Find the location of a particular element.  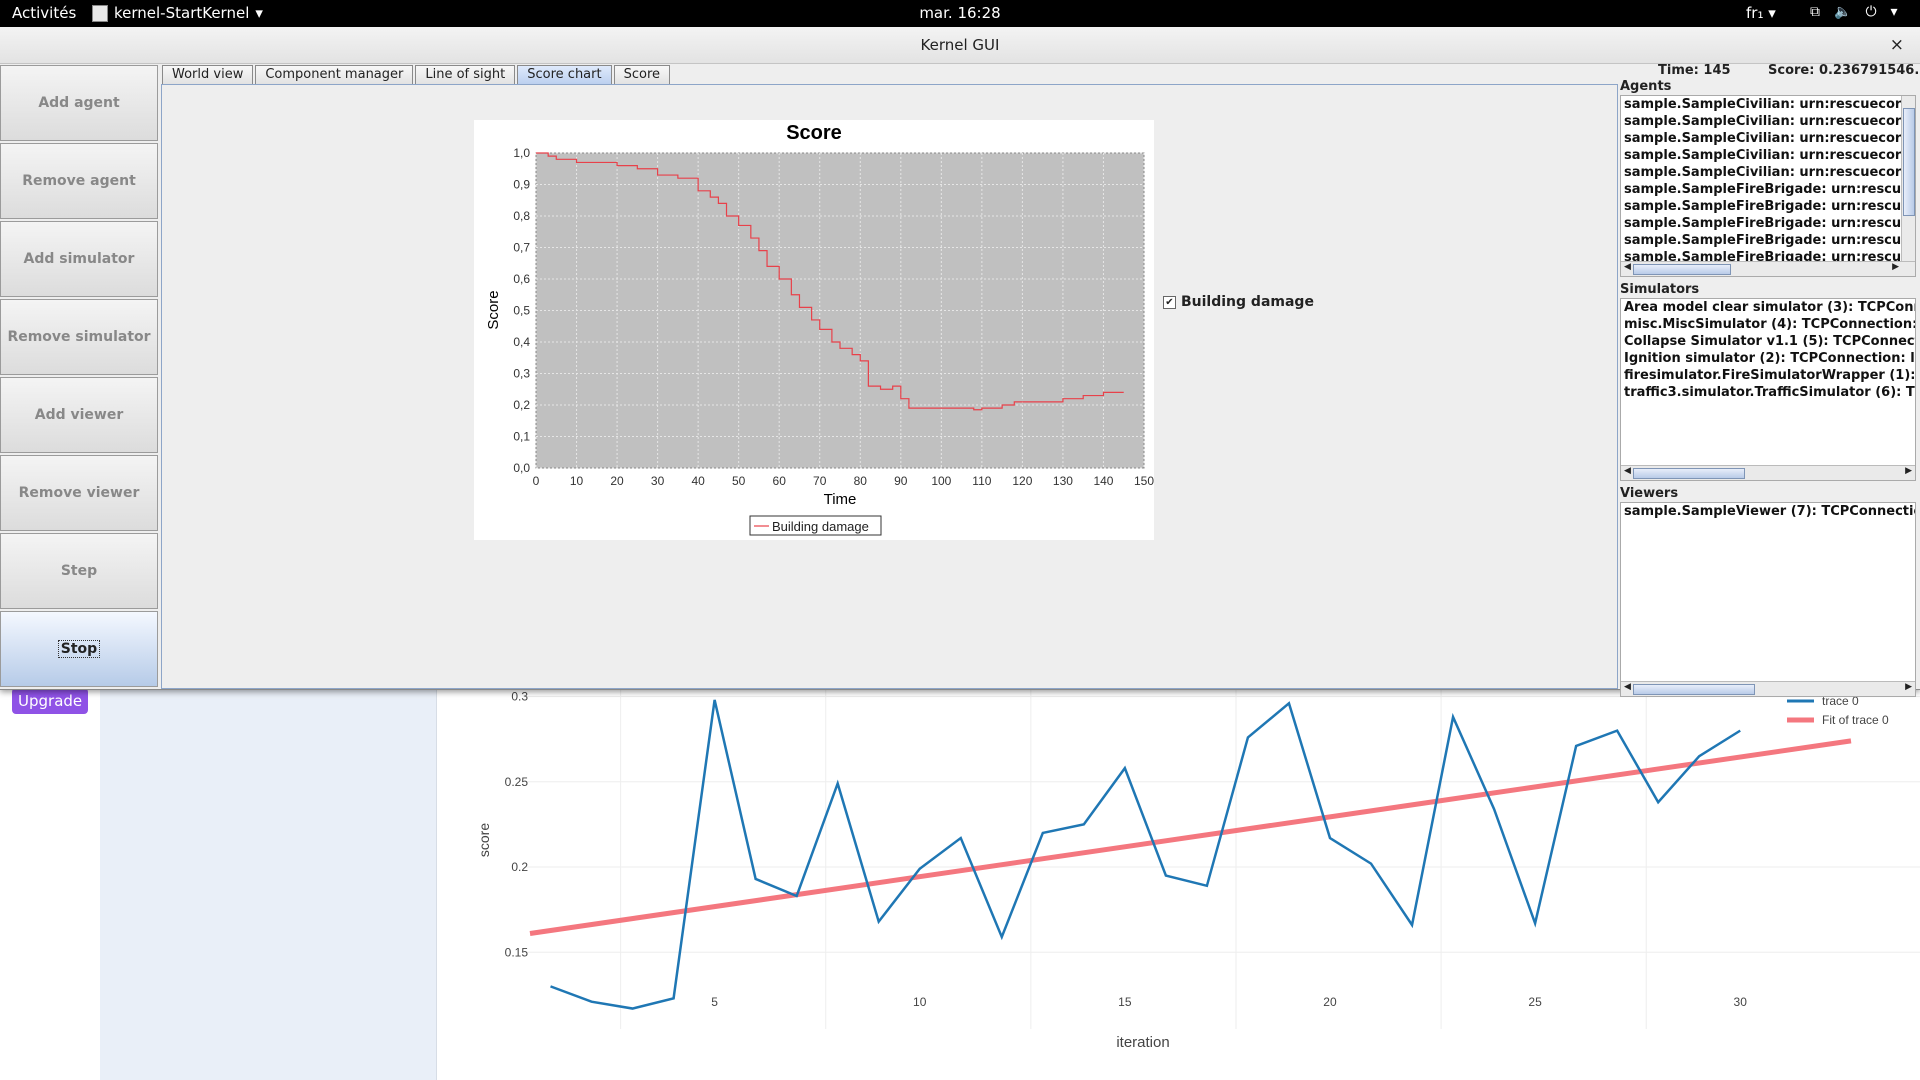

keyboard-layout-label: fr₁ is located at coordinates (1755, 13).